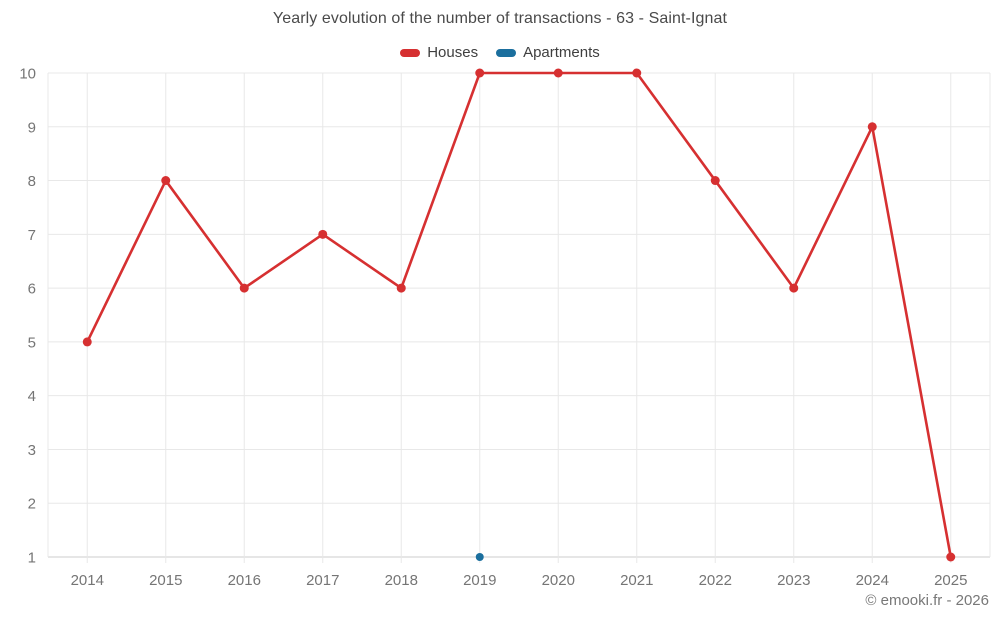 This screenshot has width=1000, height=625. Describe the element at coordinates (410, 52) in the screenshot. I see `houses-series-swatch-icon` at that location.